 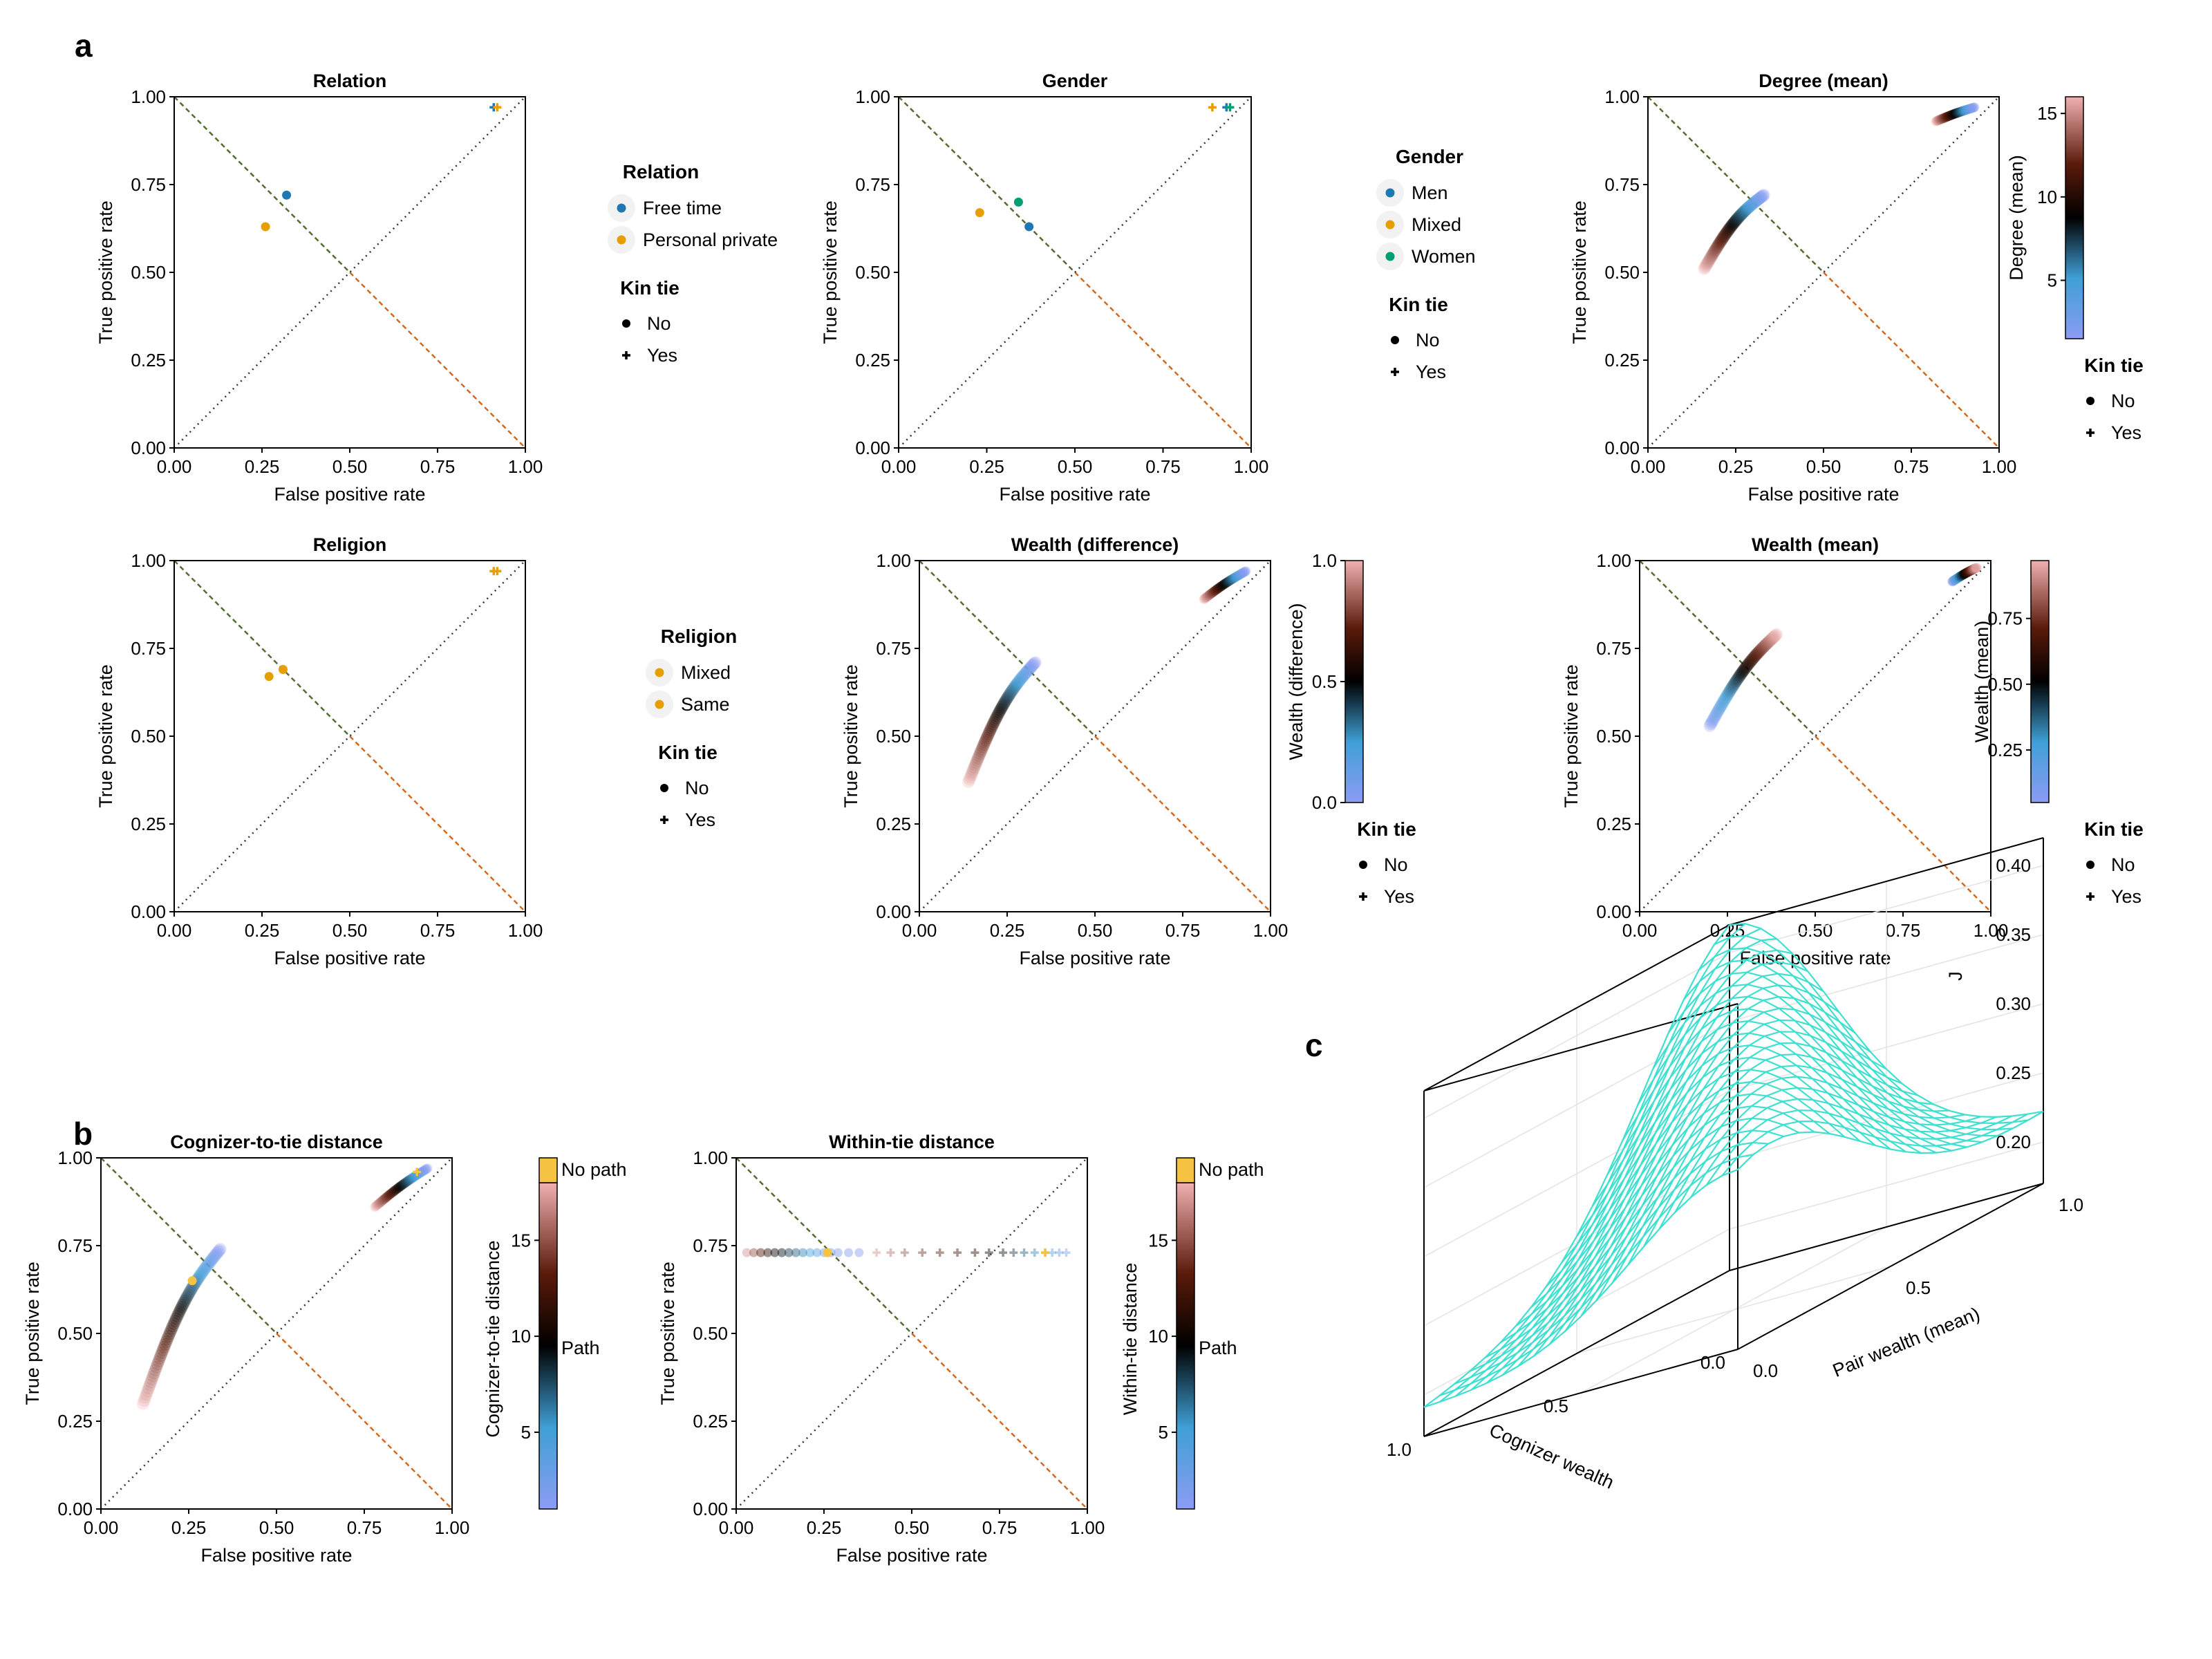 What do you see at coordinates (711, 1157) in the screenshot?
I see `y-tick-label: 1.00` at bounding box center [711, 1157].